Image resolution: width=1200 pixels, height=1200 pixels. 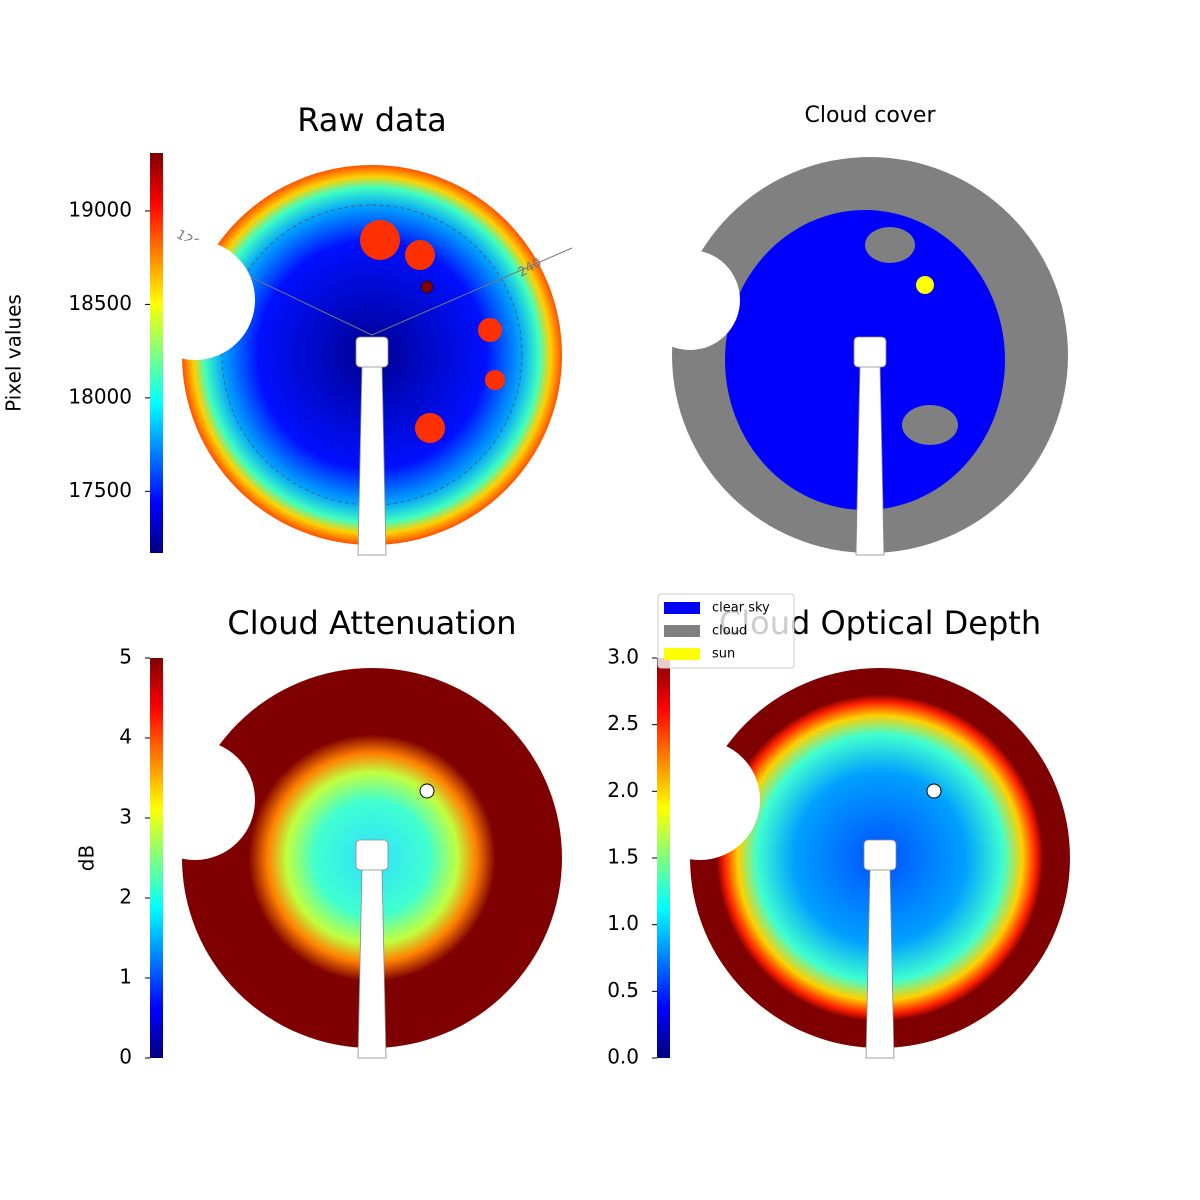 What do you see at coordinates (125, 897) in the screenshot?
I see `colorbar-tick-label: 2` at bounding box center [125, 897].